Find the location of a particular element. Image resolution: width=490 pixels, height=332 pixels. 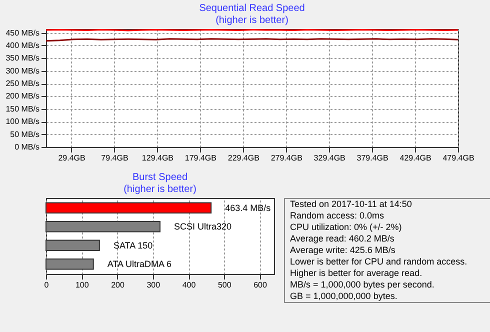

x-tick-label: 0 is located at coordinates (47, 285).